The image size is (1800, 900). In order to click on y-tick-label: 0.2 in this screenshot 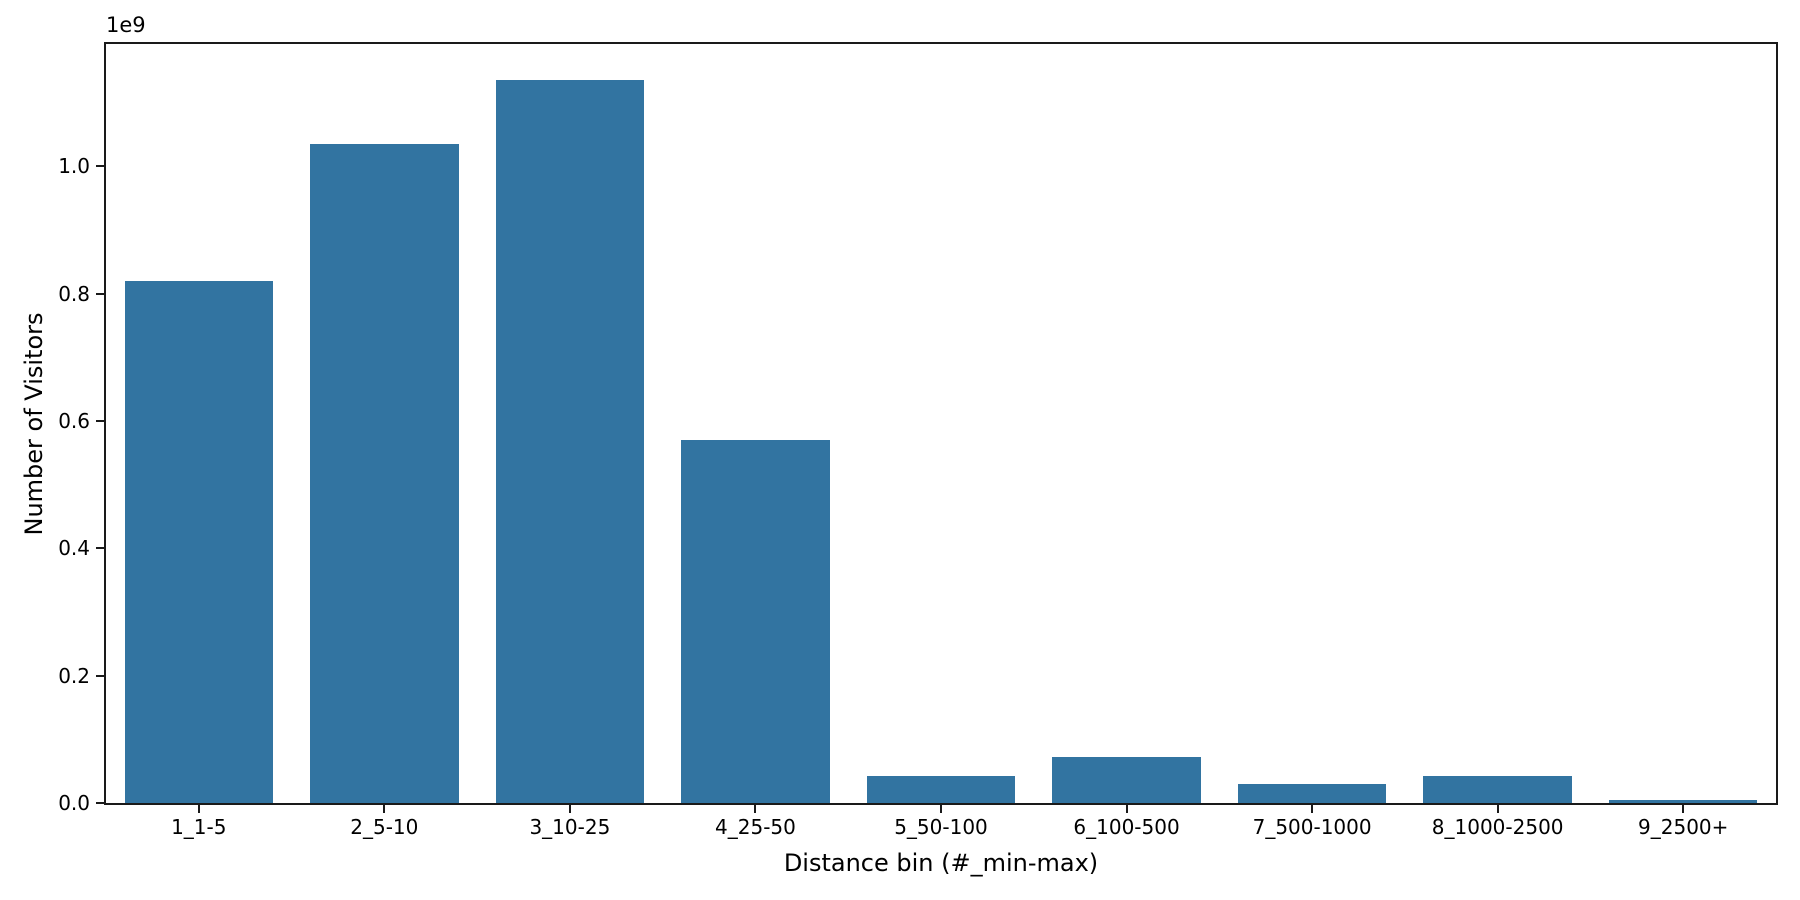, I will do `click(74, 675)`.